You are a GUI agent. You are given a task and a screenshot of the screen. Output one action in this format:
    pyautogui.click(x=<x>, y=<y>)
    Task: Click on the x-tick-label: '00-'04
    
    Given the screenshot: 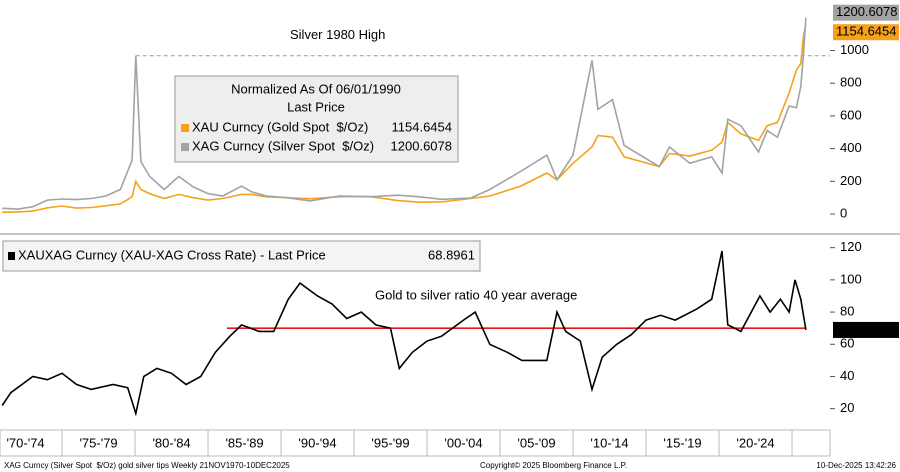 What is the action you would take?
    pyautogui.click(x=463, y=442)
    